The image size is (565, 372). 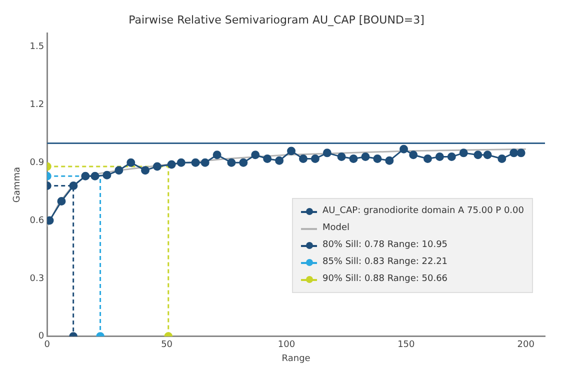 I want to click on x-tick-label: 100, so click(x=287, y=345).